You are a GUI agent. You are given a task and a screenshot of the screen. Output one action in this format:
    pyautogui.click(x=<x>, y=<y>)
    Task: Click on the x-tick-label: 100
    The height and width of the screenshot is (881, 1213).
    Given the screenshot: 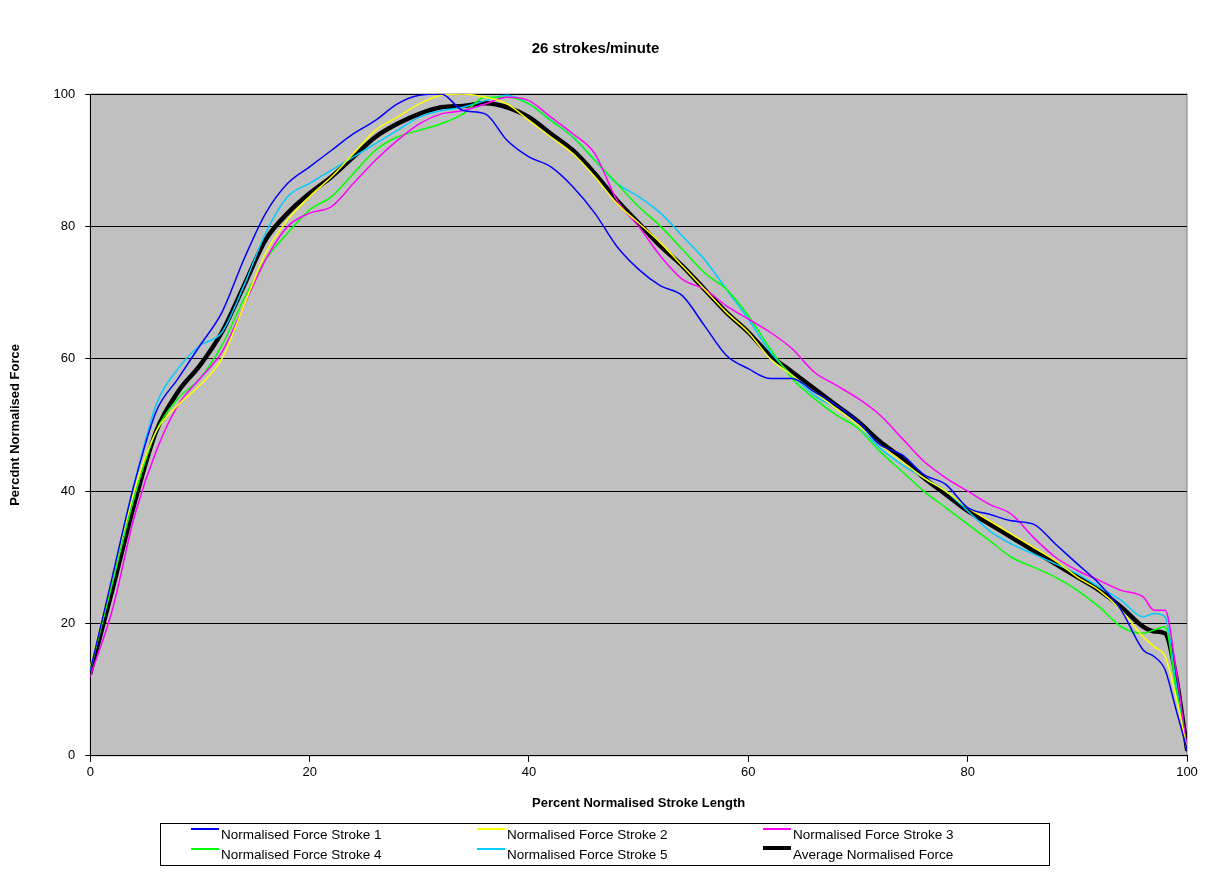 What is the action you would take?
    pyautogui.click(x=1187, y=772)
    